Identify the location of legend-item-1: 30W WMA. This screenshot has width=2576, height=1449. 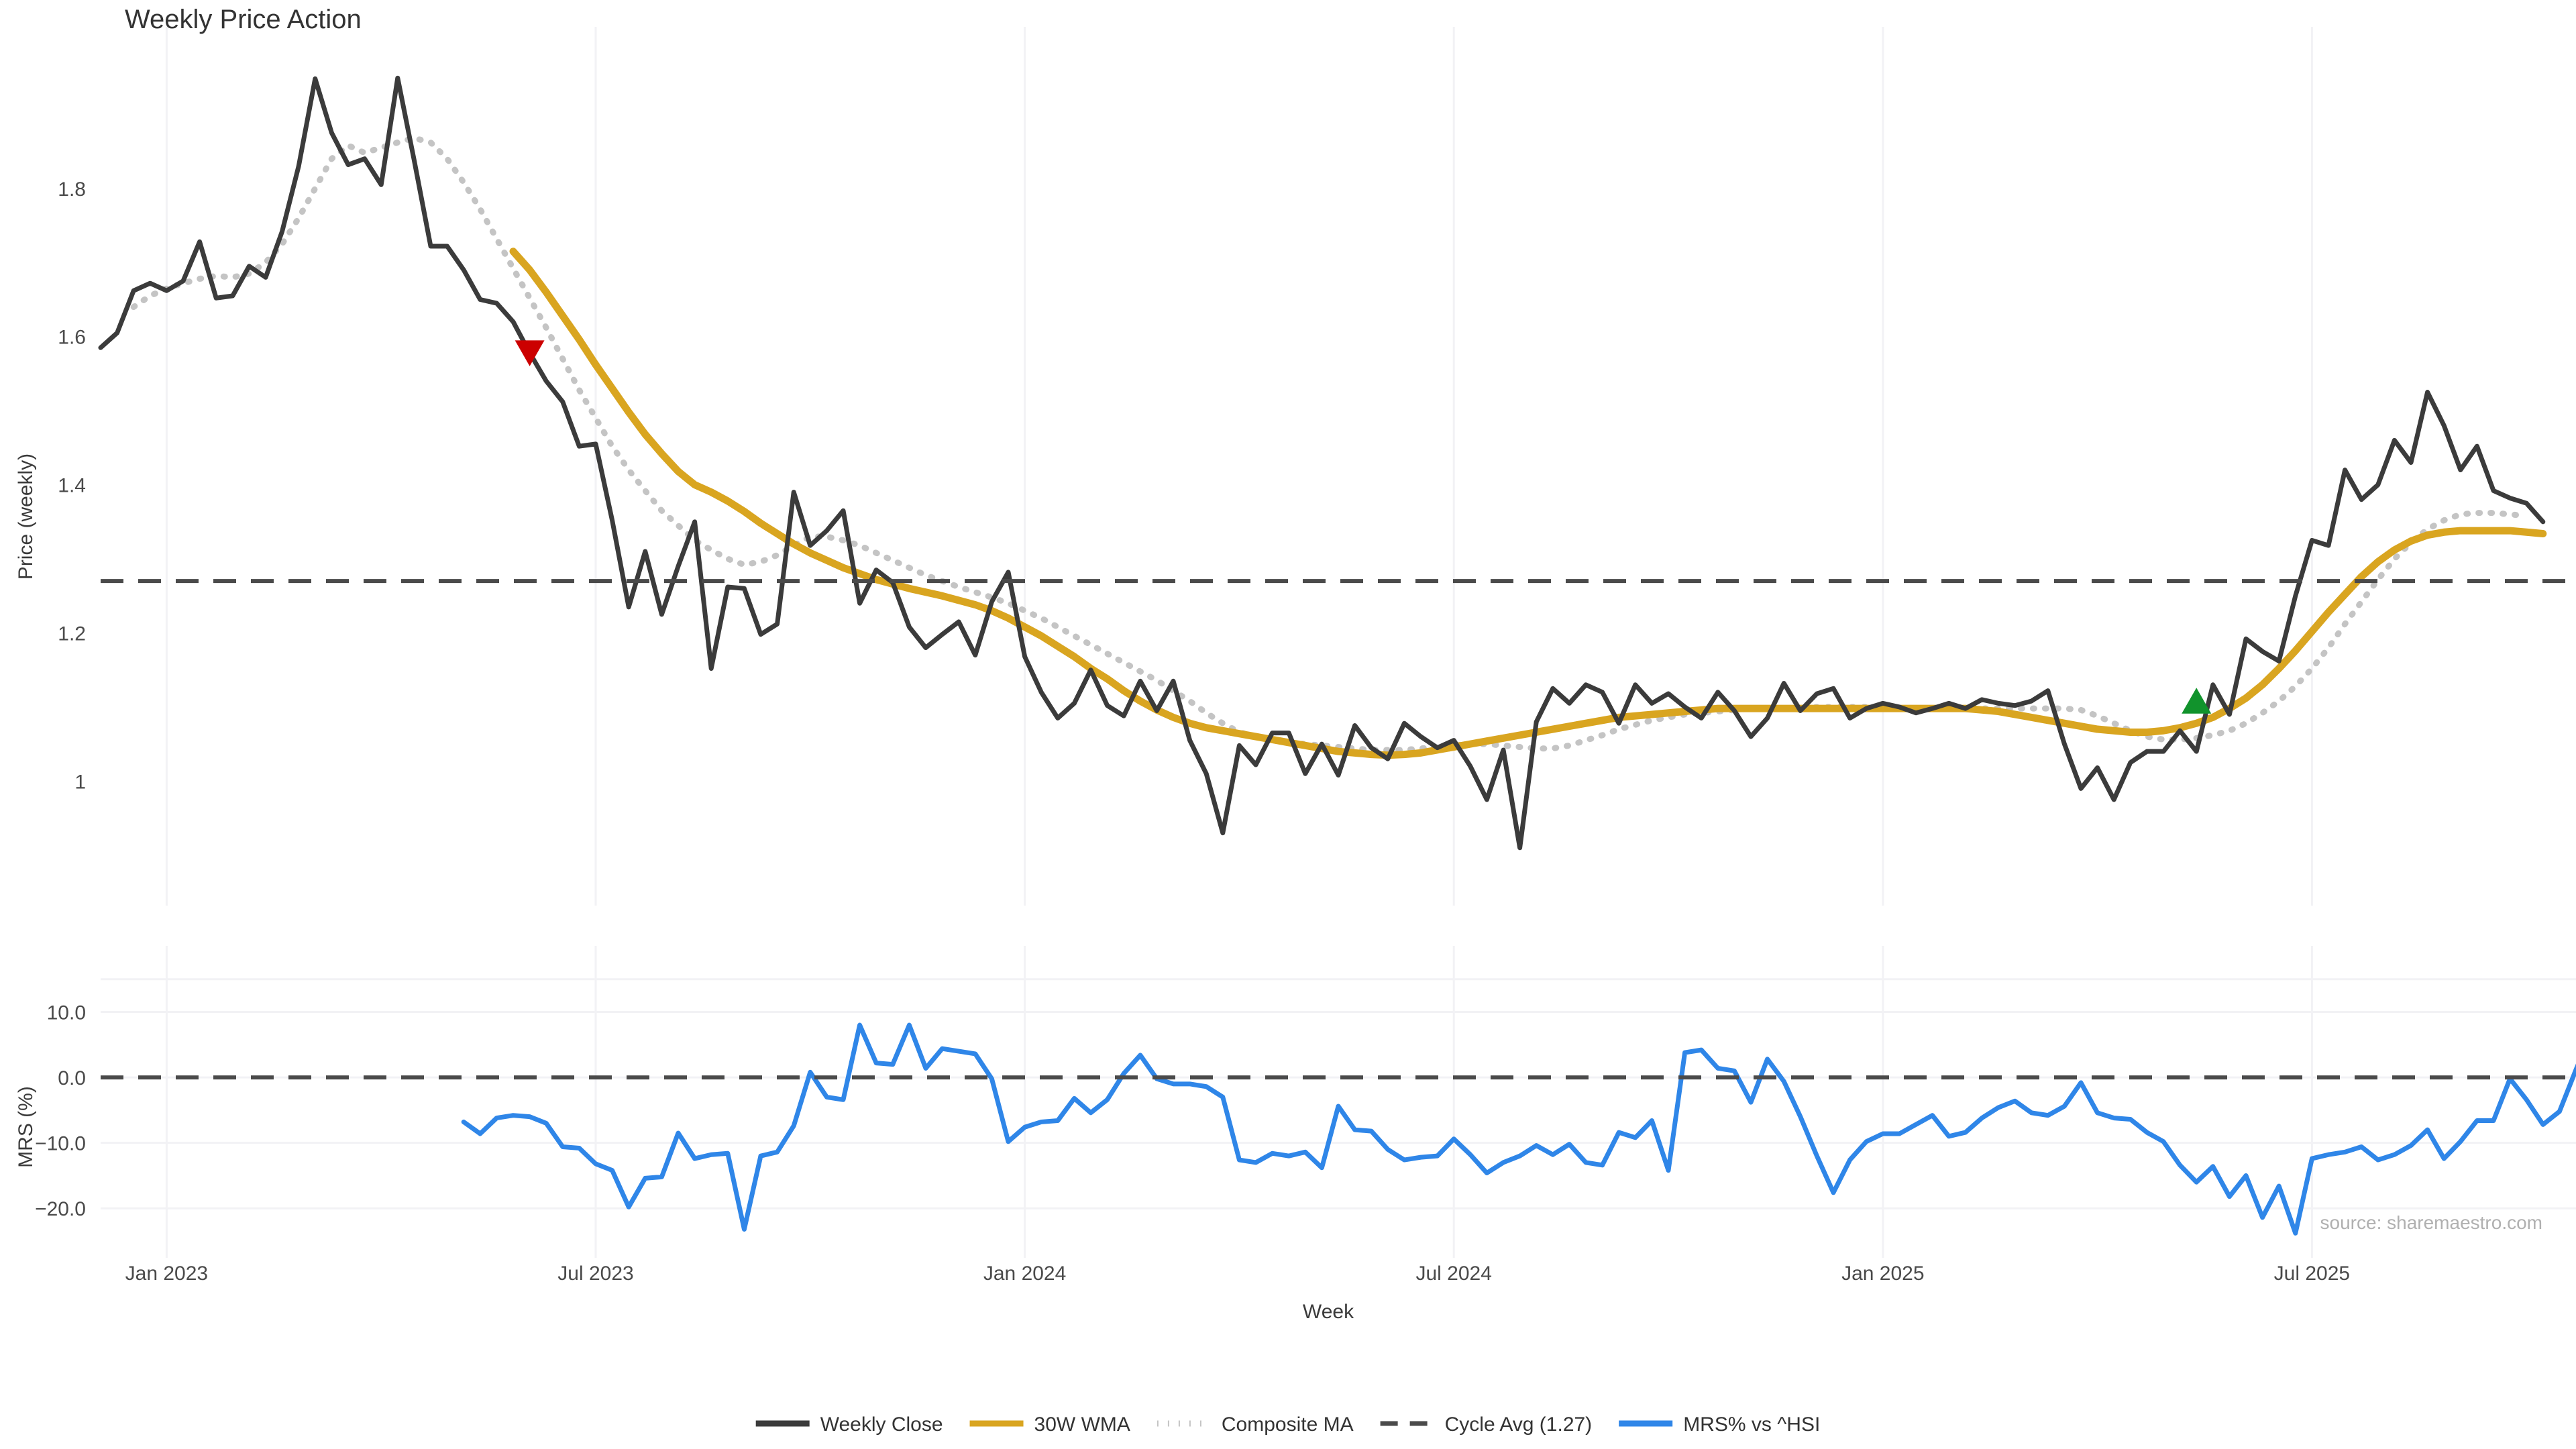
(1049, 1424).